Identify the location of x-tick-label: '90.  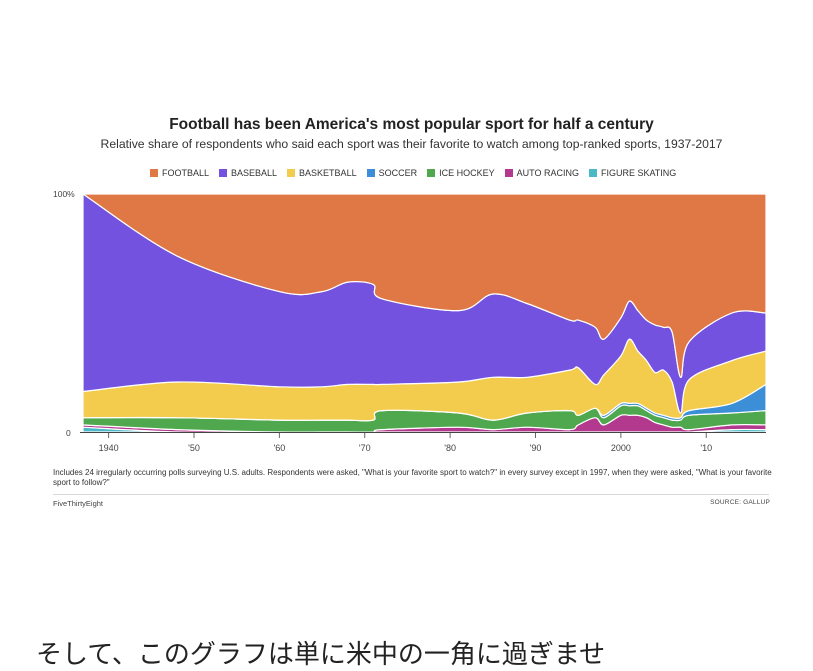
(536, 448).